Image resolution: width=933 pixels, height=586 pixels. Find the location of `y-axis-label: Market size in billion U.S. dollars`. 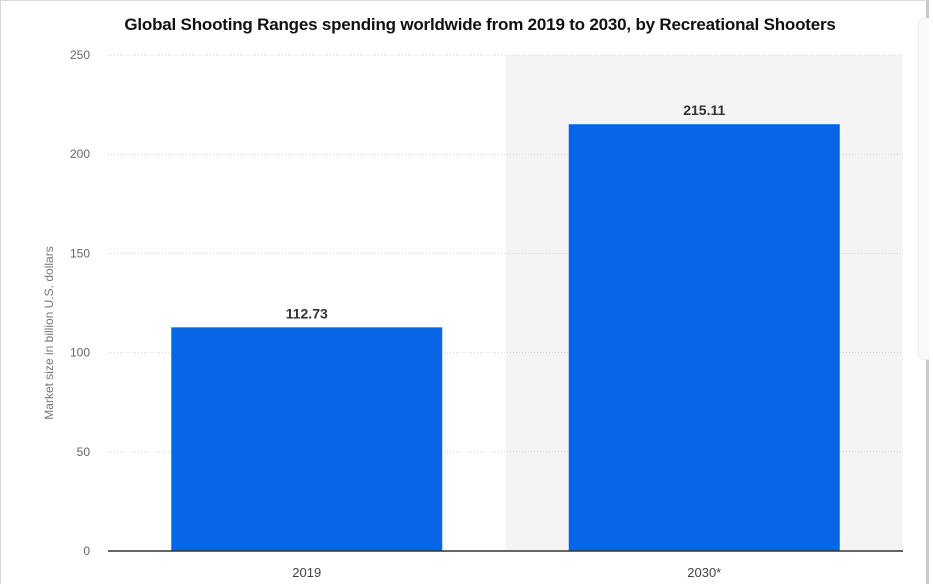

y-axis-label: Market size in billion U.S. dollars is located at coordinates (49, 332).